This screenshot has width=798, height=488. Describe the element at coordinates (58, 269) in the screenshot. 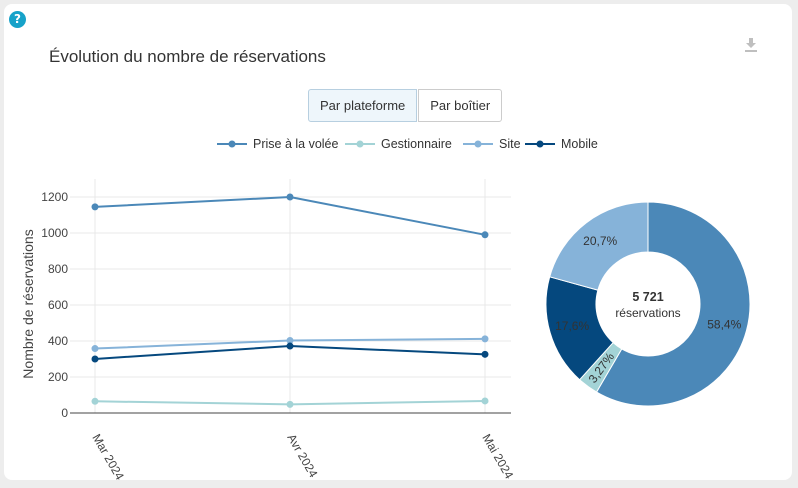

I see `y-tick-label: 800` at that location.